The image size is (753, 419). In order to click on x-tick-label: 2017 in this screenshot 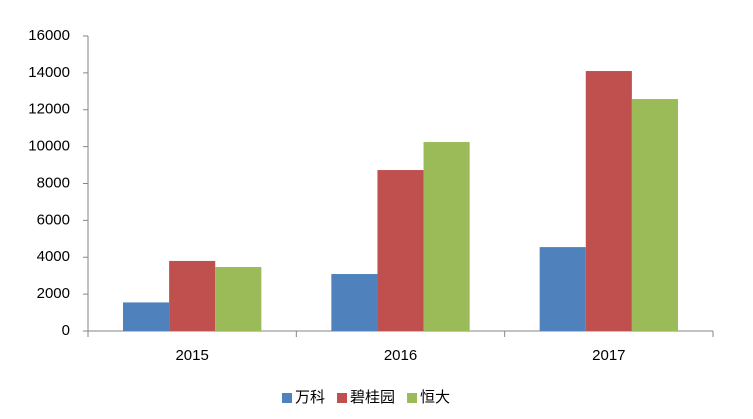, I will do `click(608, 355)`.